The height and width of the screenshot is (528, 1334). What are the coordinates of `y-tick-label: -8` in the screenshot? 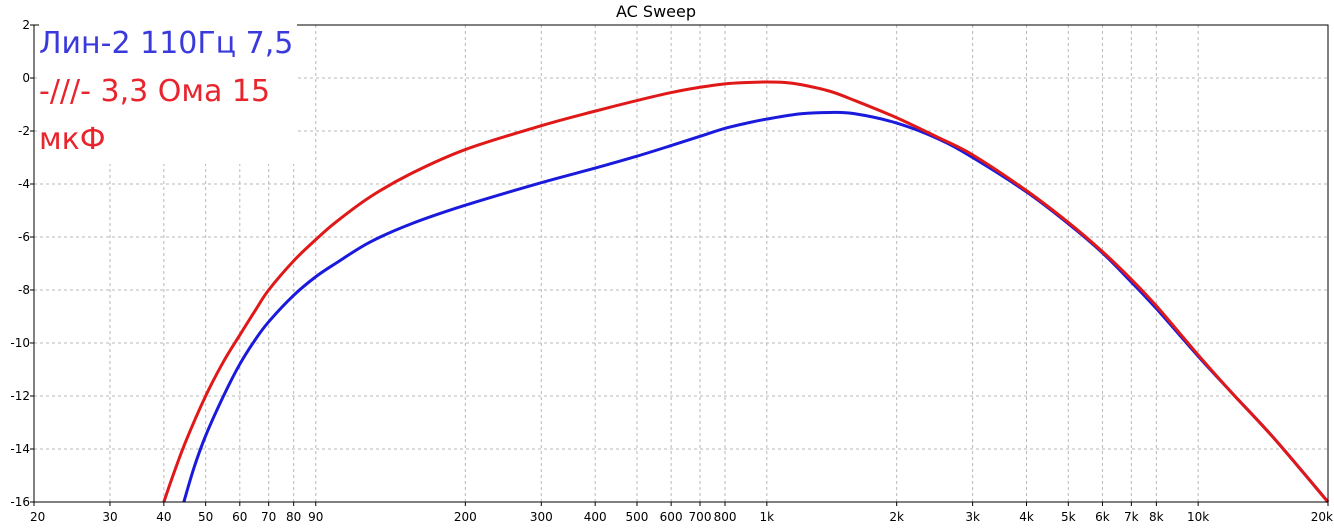 It's located at (24, 290).